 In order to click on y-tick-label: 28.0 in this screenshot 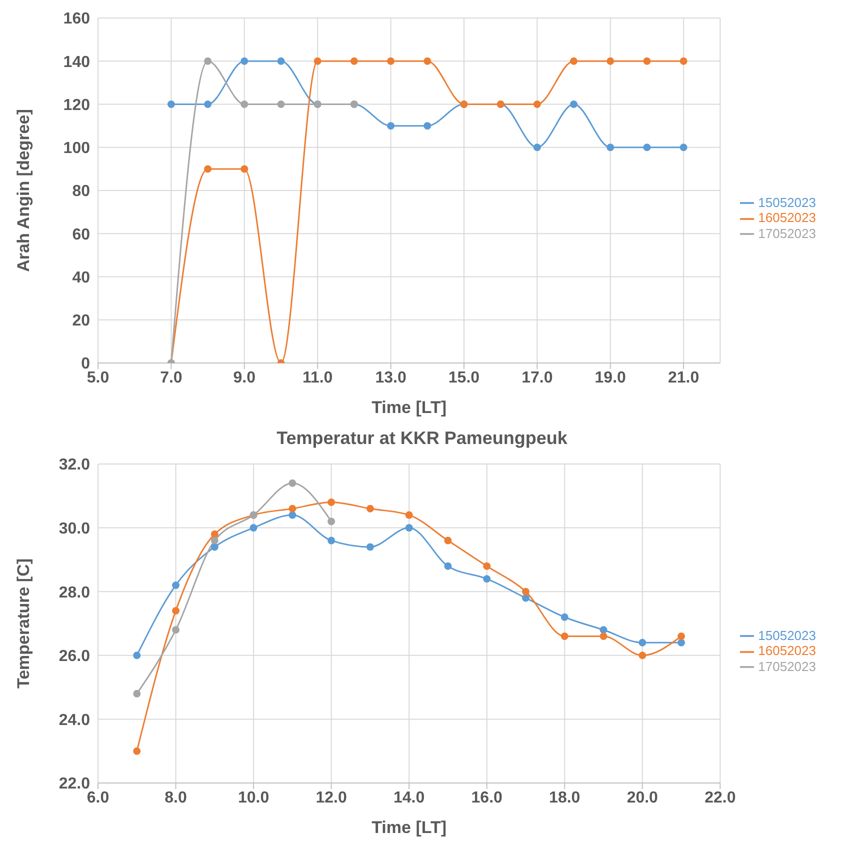, I will do `click(74, 593)`.